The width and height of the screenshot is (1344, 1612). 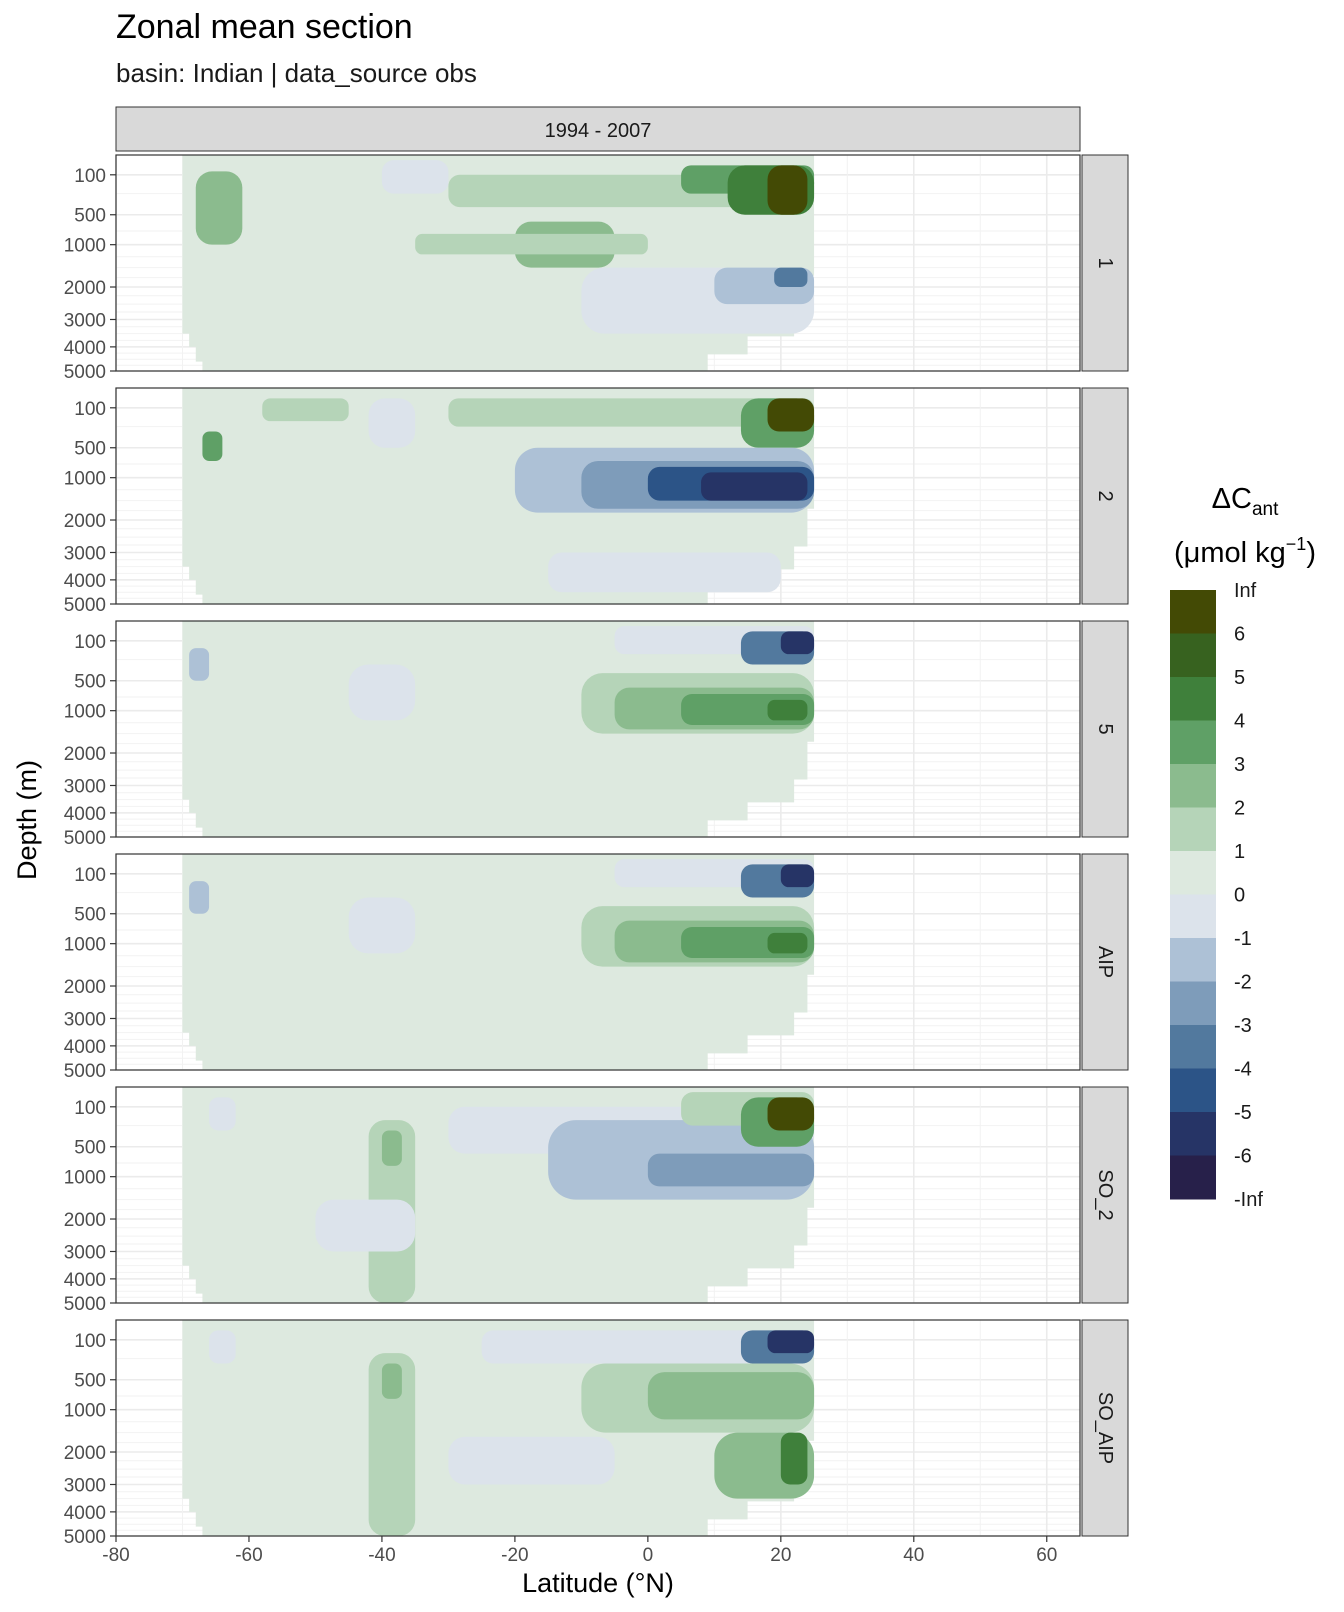 I want to click on row-facet-label: SO_2, so click(x=1105, y=1194).